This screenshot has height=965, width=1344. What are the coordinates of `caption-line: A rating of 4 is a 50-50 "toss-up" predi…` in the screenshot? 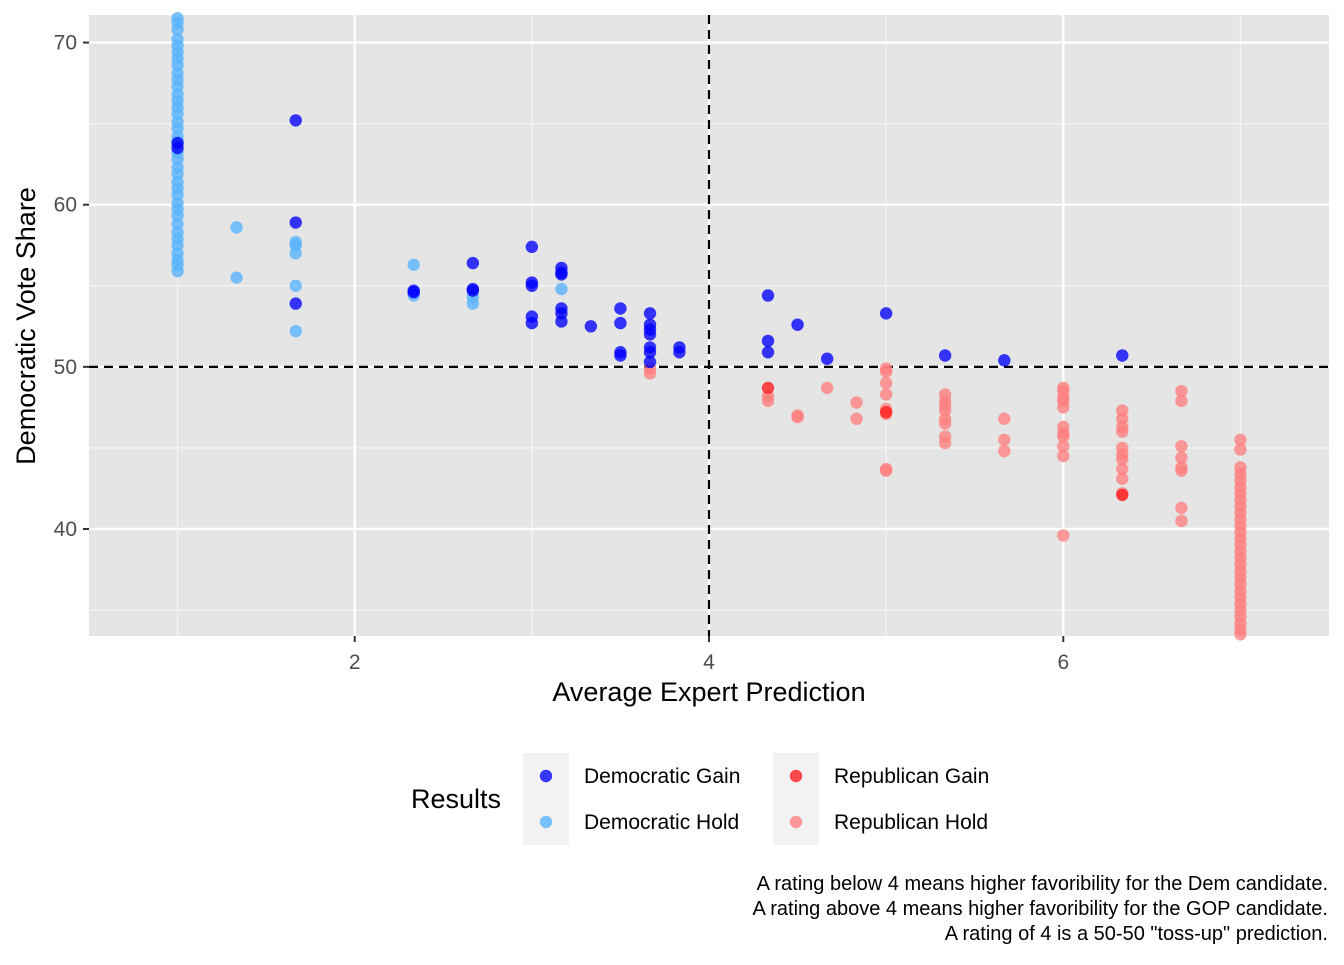 It's located at (1136, 934).